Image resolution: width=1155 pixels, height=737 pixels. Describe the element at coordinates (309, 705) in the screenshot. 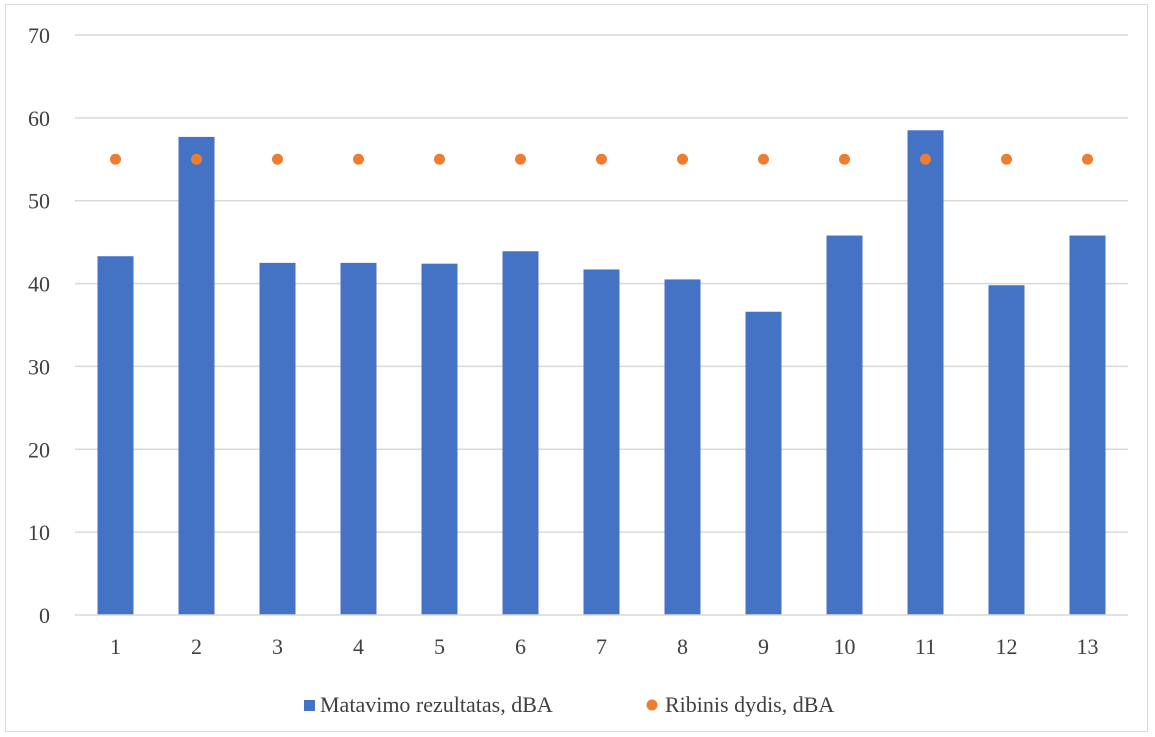

I see `legend-swatch-bar` at that location.